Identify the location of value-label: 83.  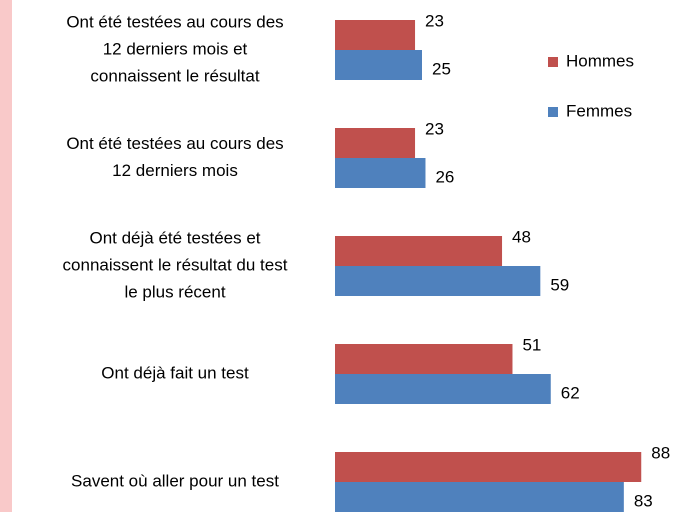
(643, 500).